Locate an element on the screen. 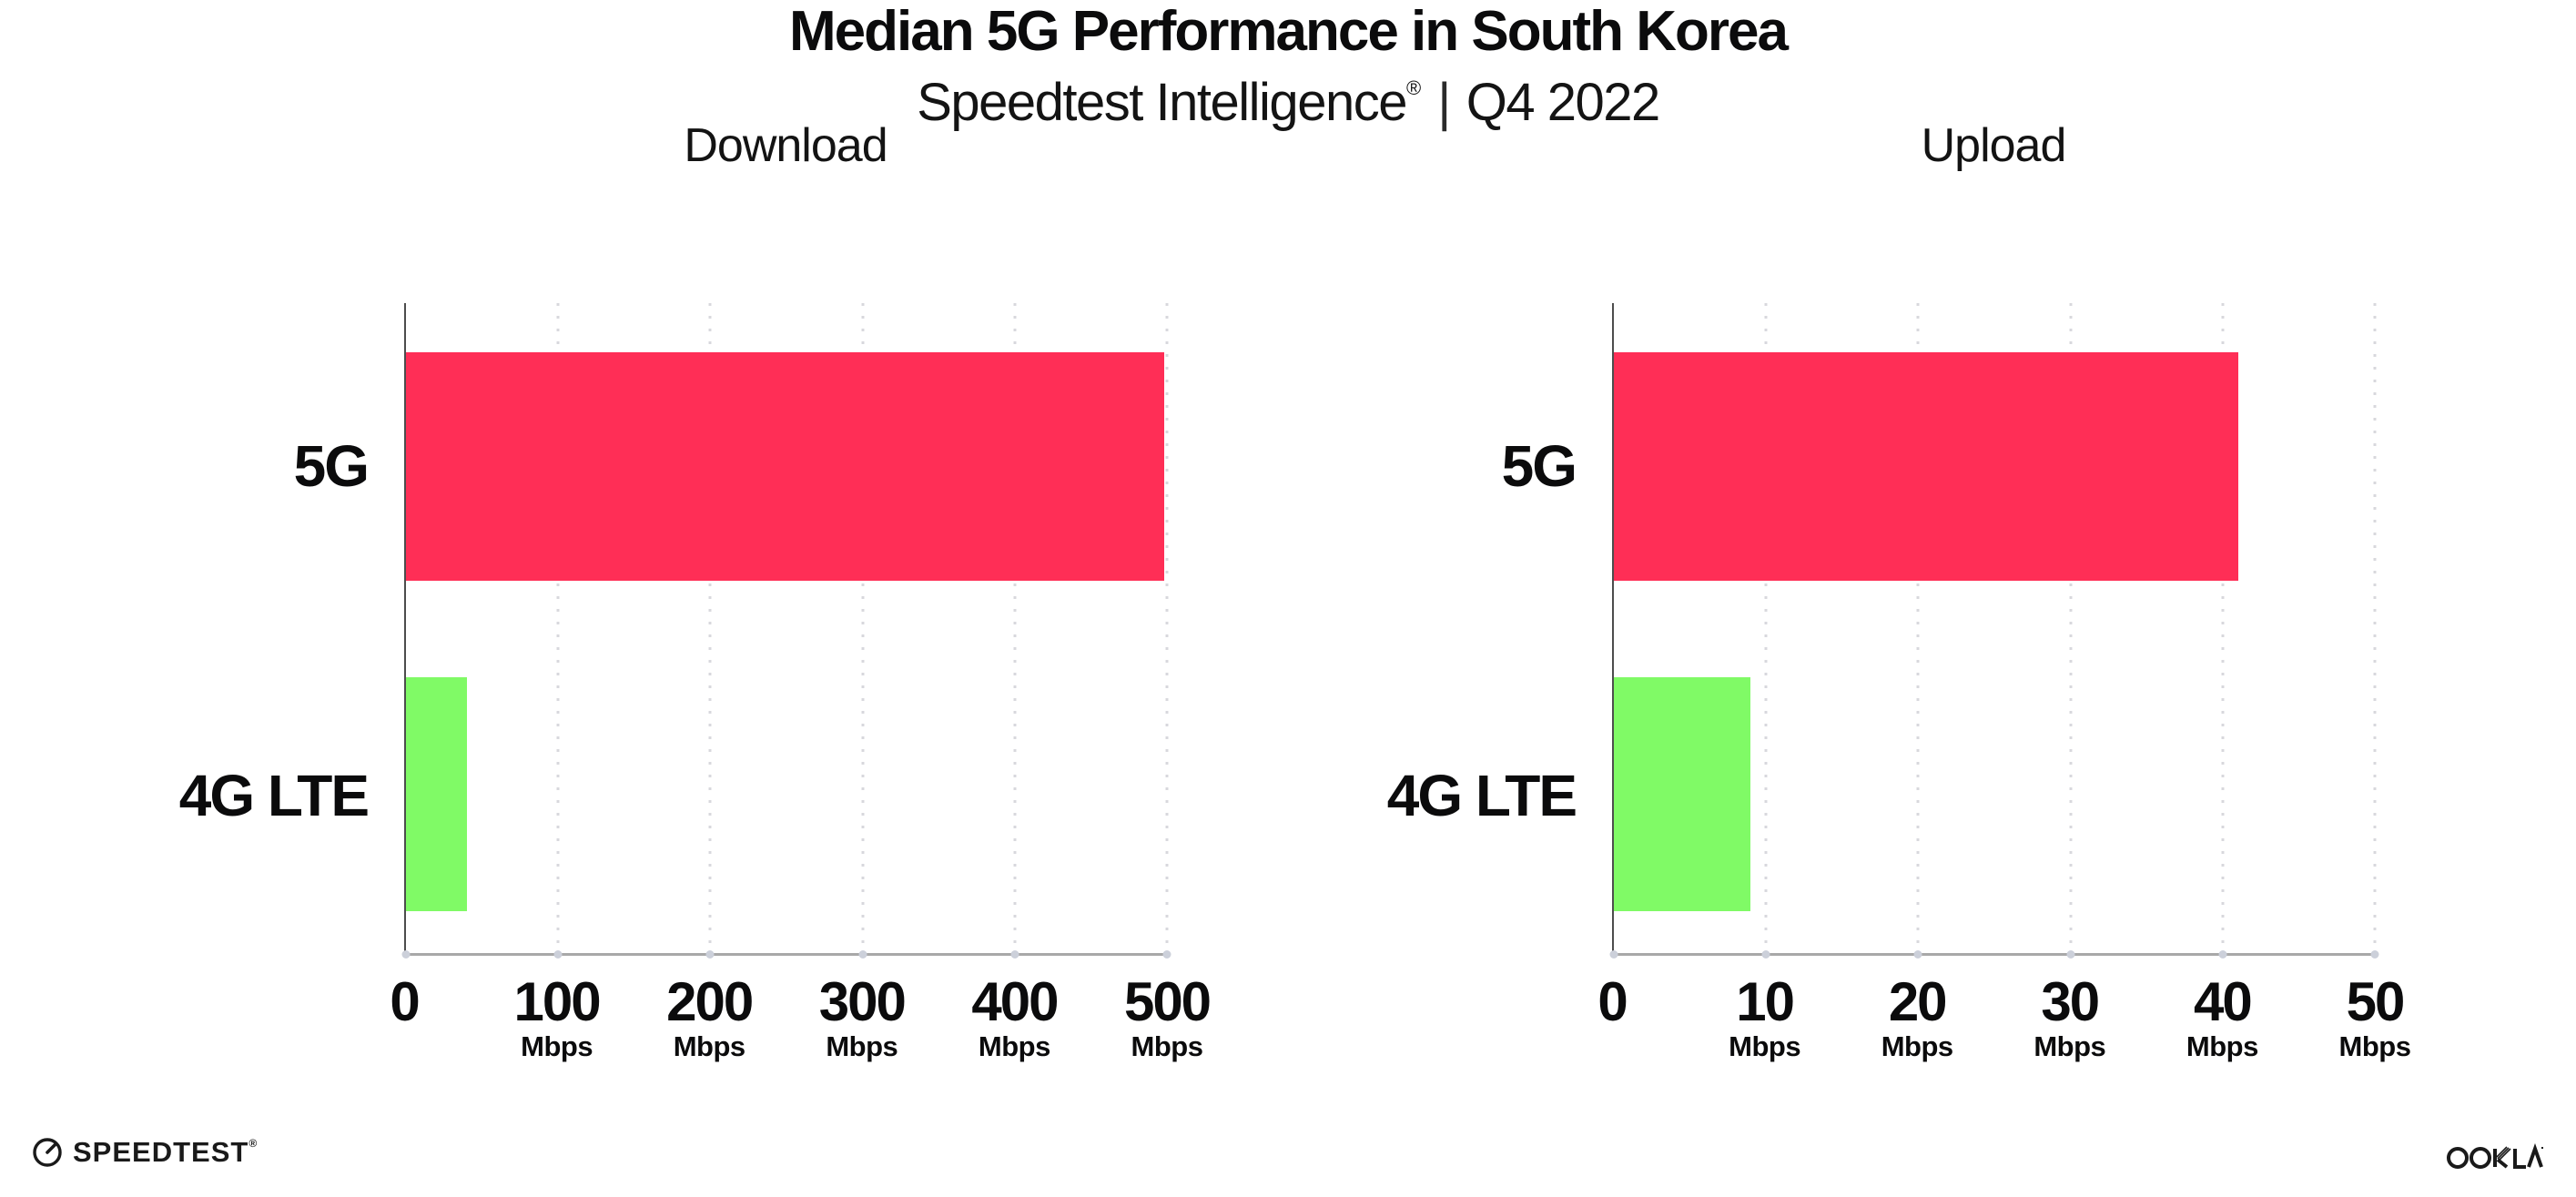 This screenshot has height=1197, width=2576. speedtest-trademark: ® is located at coordinates (253, 1143).